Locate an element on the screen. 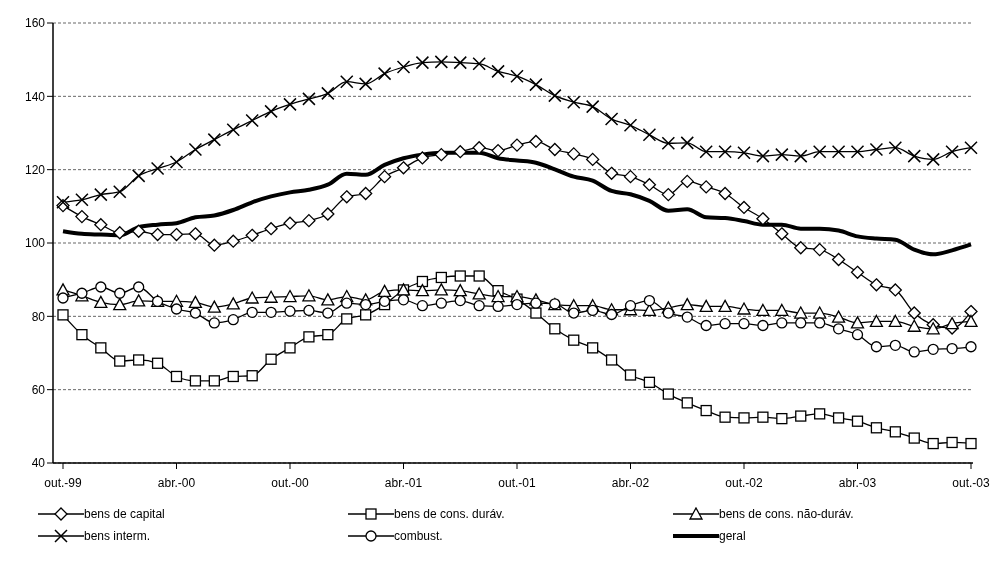  y-tick-label: 160 is located at coordinates (35, 23).